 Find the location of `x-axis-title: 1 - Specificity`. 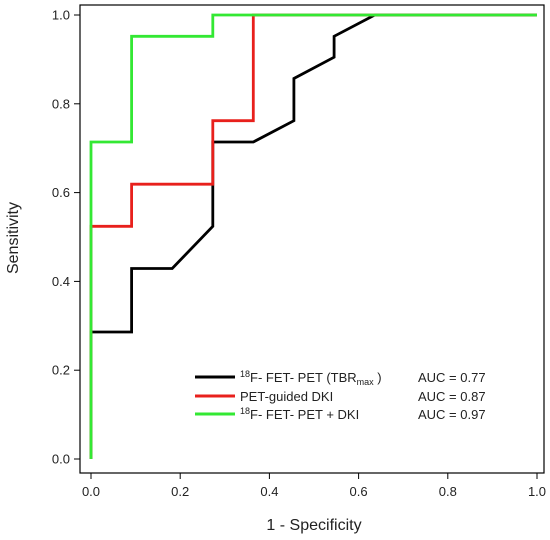

x-axis-title: 1 - Specificity is located at coordinates (313, 525).